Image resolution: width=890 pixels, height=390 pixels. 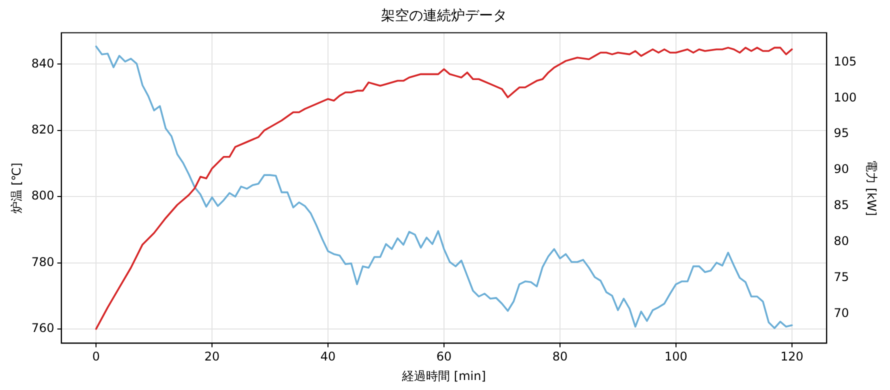 What do you see at coordinates (42, 129) in the screenshot?
I see `y-tick-label: 820` at bounding box center [42, 129].